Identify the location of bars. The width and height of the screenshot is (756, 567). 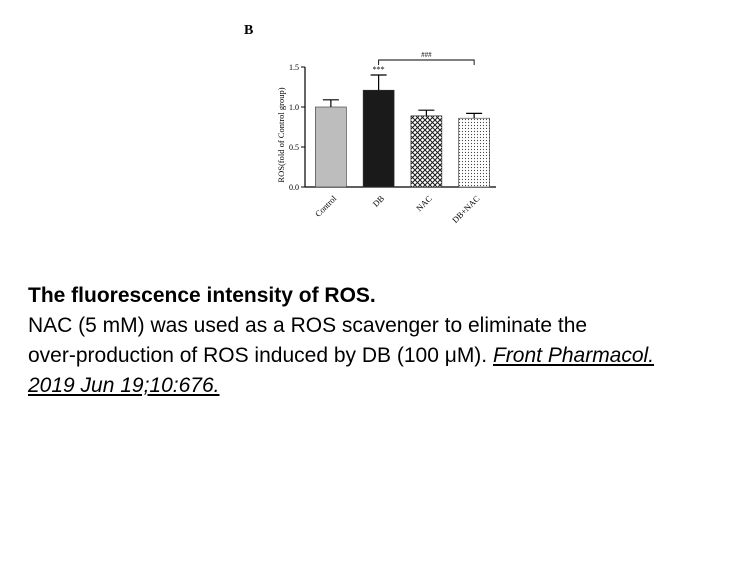
(402, 138).